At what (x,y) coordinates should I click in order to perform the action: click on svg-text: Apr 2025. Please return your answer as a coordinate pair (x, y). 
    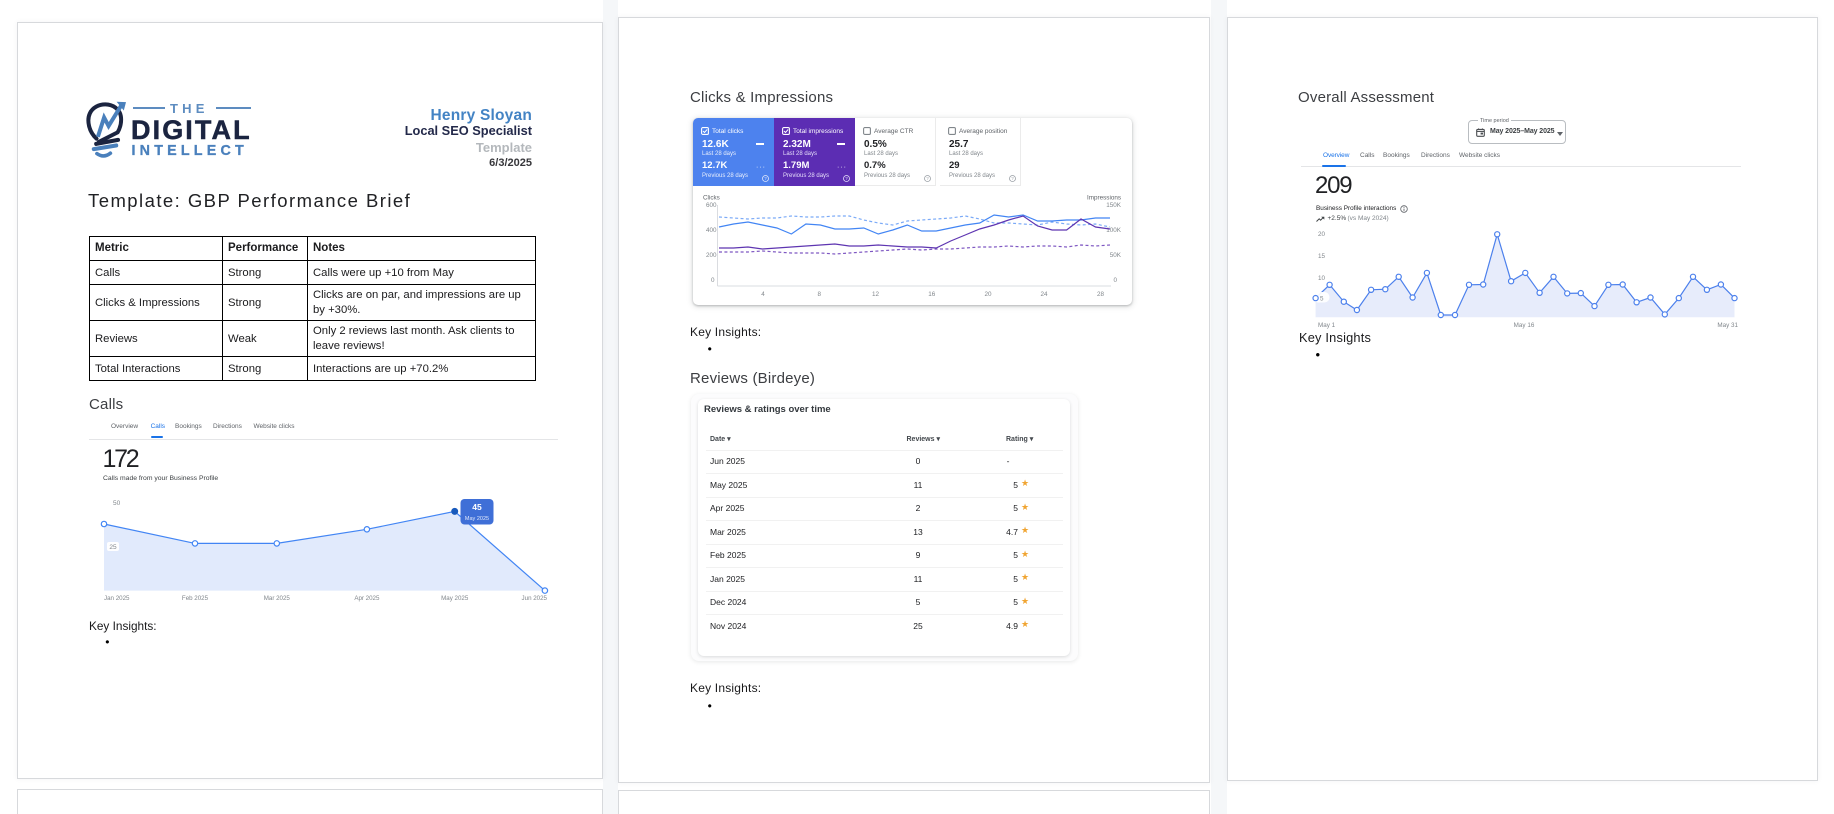
    Looking at the image, I should click on (367, 598).